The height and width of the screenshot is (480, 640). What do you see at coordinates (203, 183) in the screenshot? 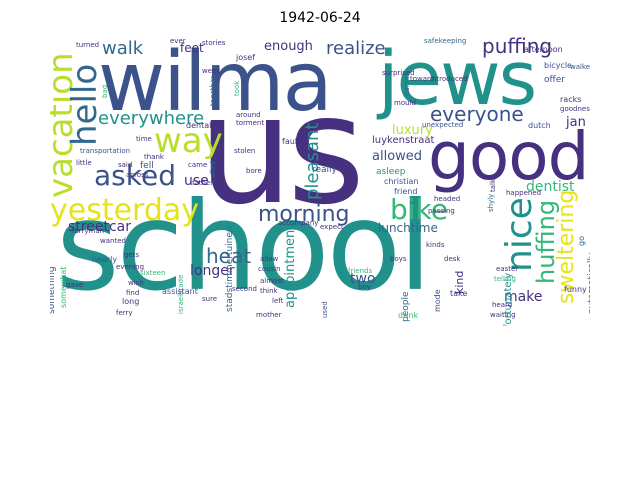
I see `word-father: father` at bounding box center [203, 183].